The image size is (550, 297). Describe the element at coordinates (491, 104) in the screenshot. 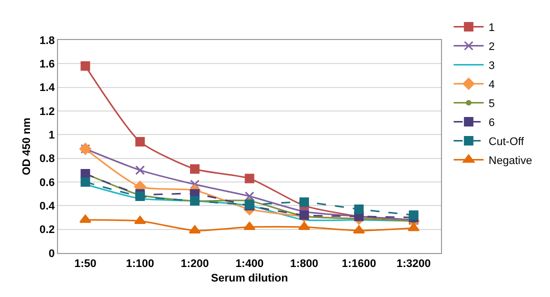

I see `legend-label: 5` at that location.